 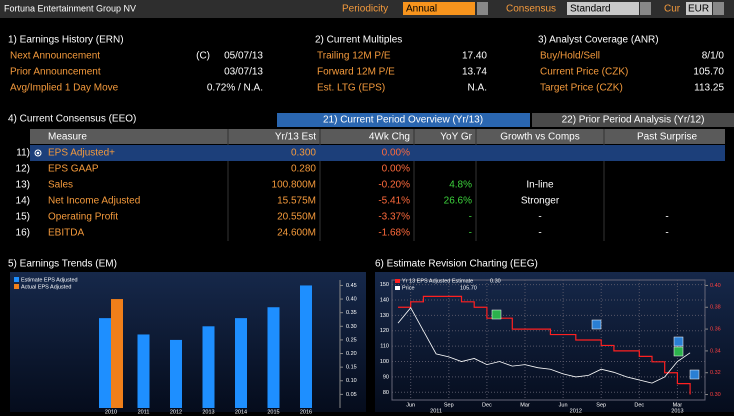 I want to click on x-tick-label: 2012, so click(x=176, y=412).